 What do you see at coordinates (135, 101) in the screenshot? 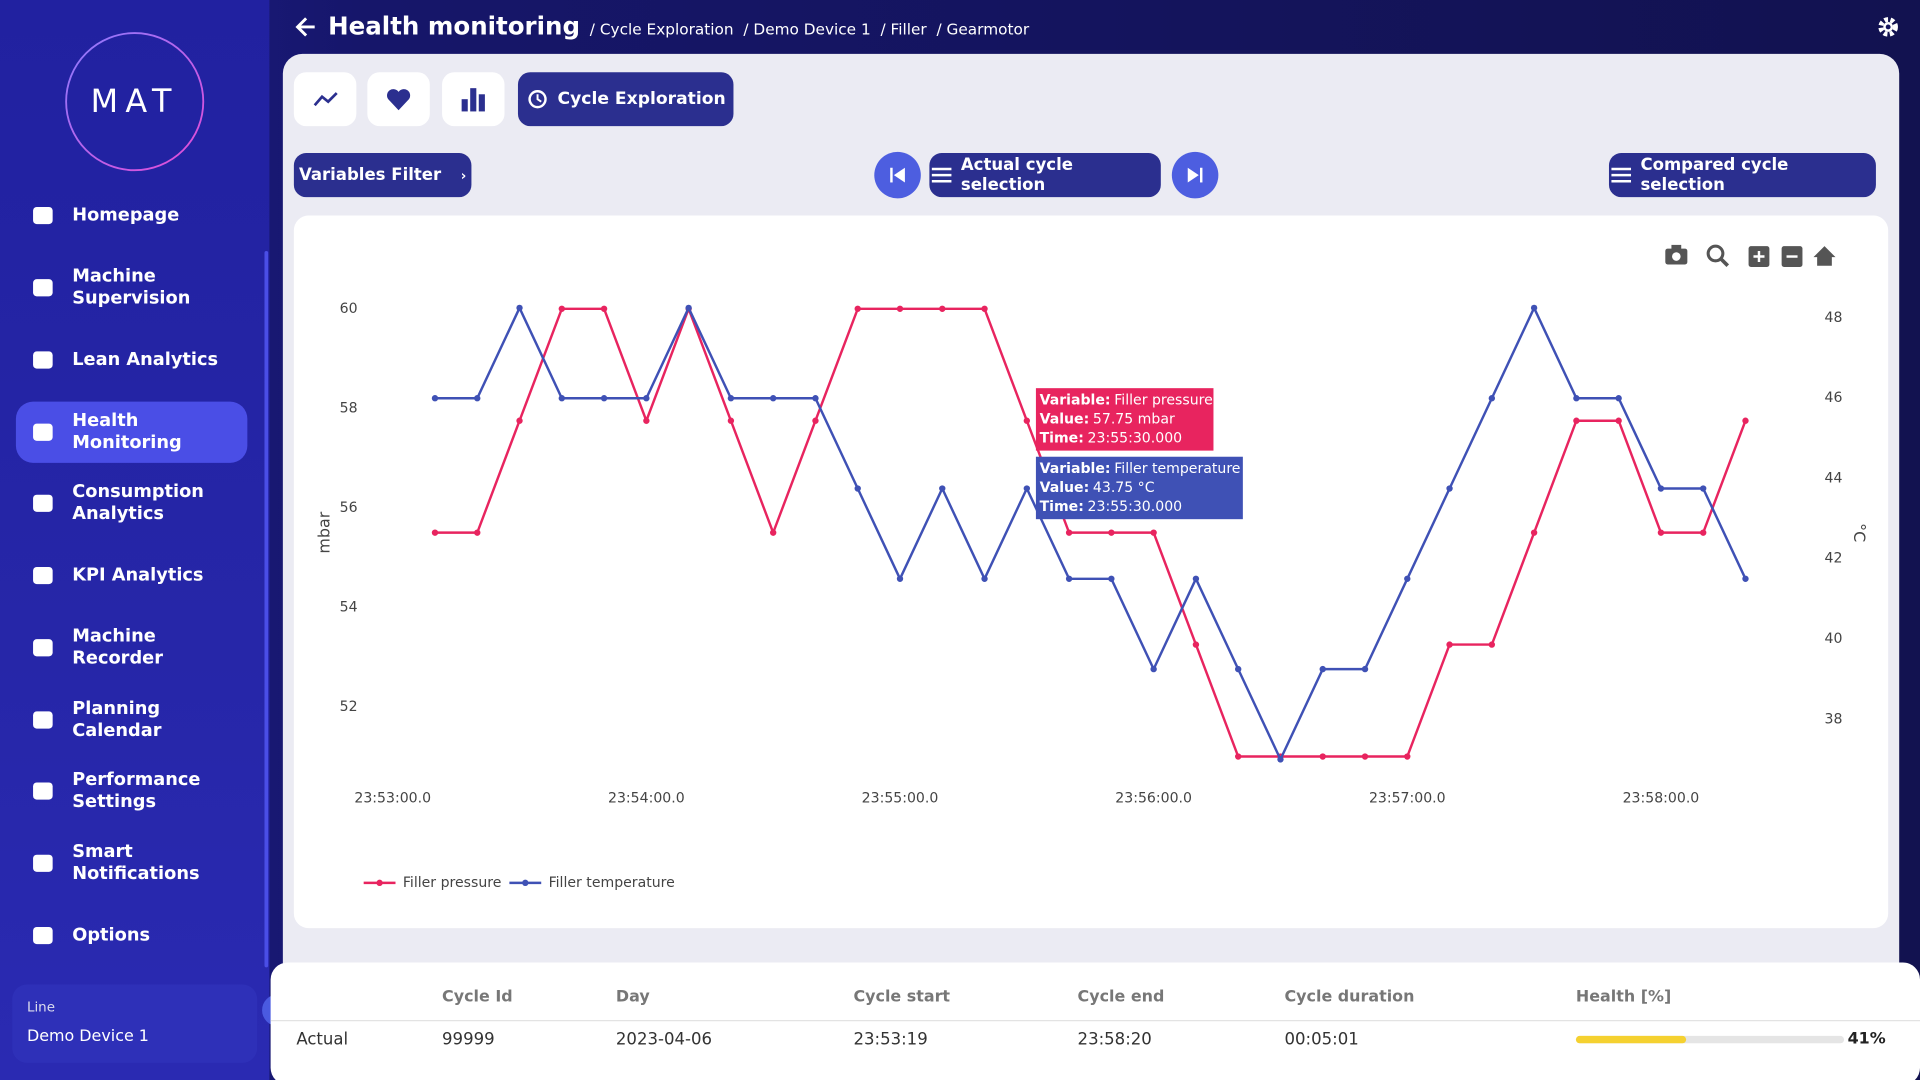
I see `logo-text: MAT` at bounding box center [135, 101].